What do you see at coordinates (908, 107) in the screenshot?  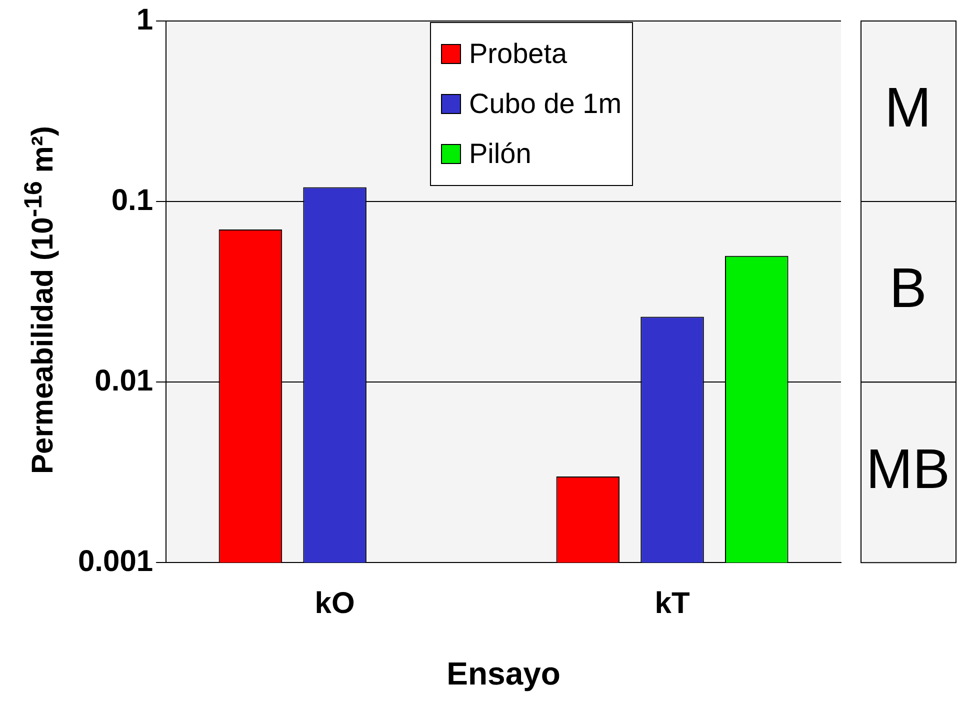 I see `band-label: M` at bounding box center [908, 107].